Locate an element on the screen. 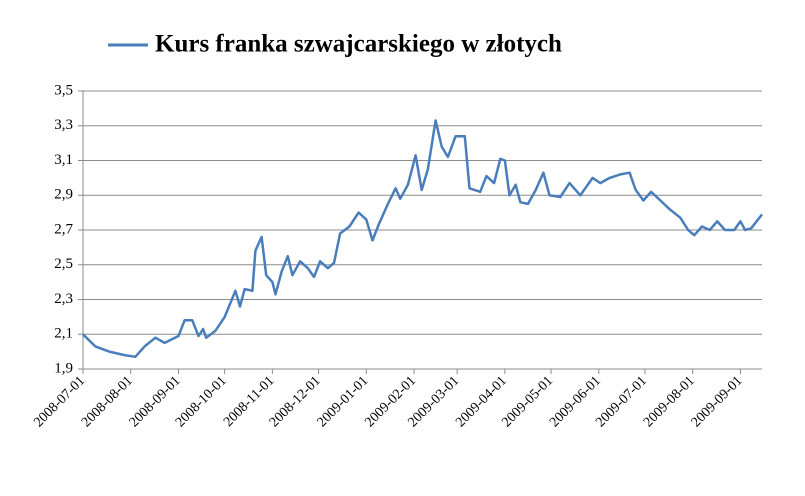 The image size is (805, 496). y-tick-label: 2,3 is located at coordinates (63, 299).